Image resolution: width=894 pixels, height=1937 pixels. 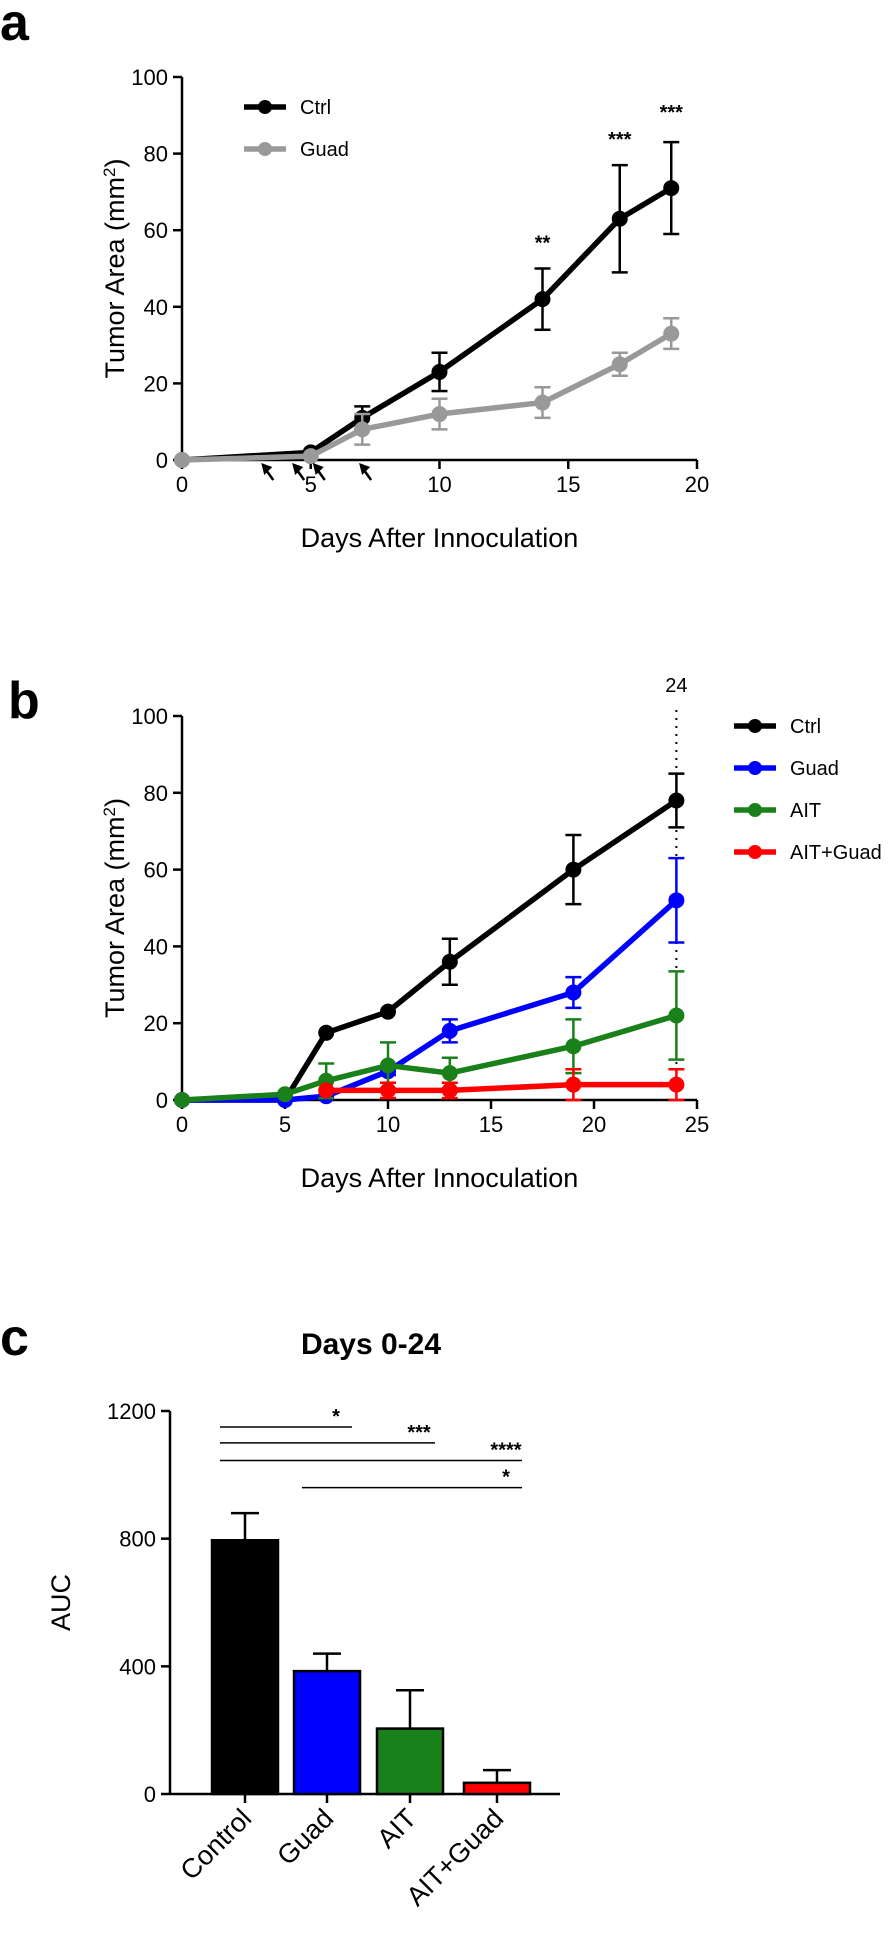 What do you see at coordinates (427, 397) in the screenshot?
I see `series-line-guad` at bounding box center [427, 397].